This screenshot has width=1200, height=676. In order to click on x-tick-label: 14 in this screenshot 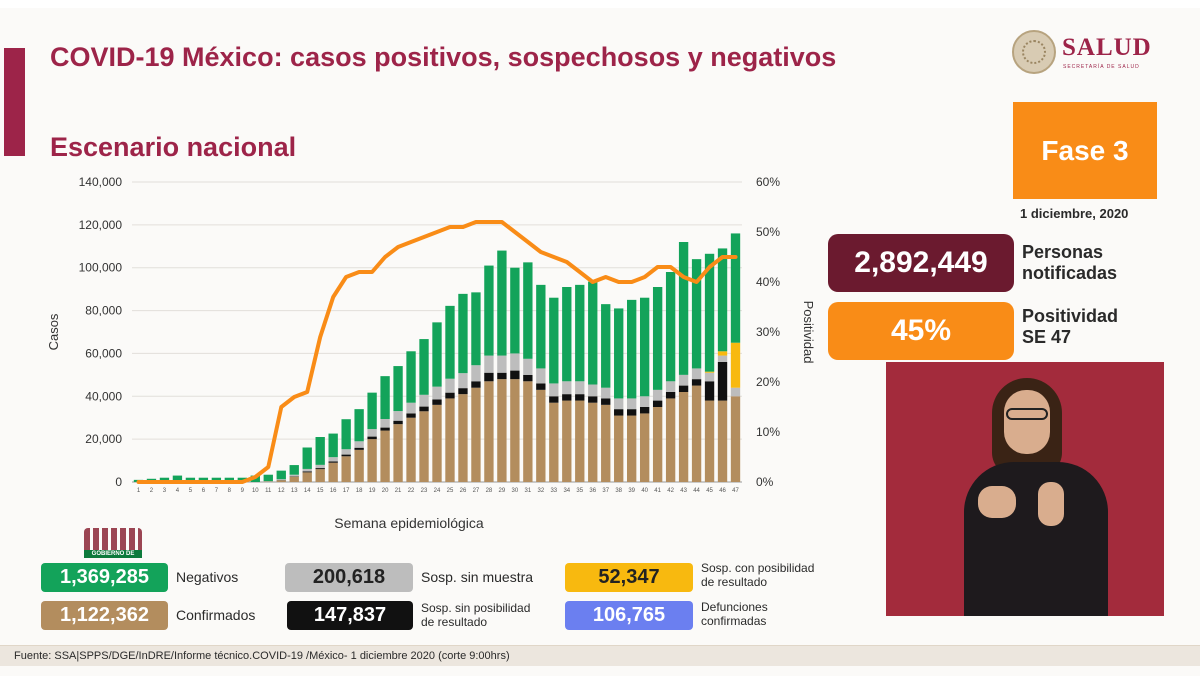, I will do `click(307, 491)`.